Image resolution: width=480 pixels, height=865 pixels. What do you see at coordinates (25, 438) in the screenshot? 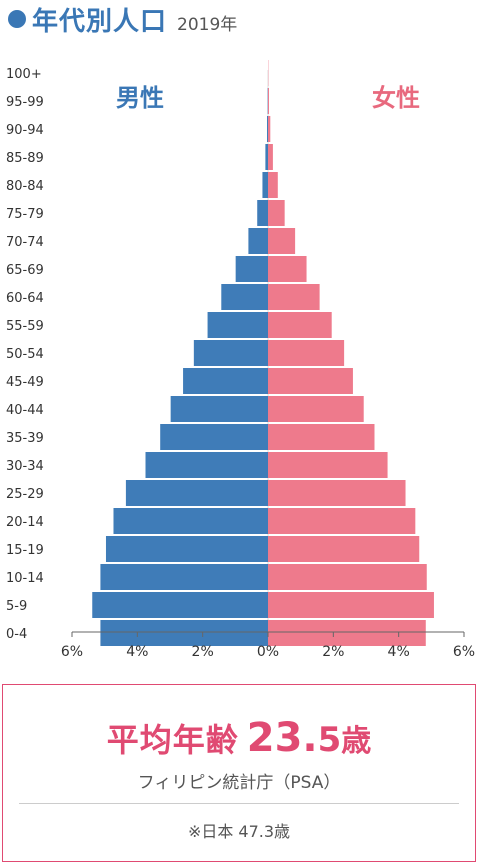
I see `age-label: 35-39` at bounding box center [25, 438].